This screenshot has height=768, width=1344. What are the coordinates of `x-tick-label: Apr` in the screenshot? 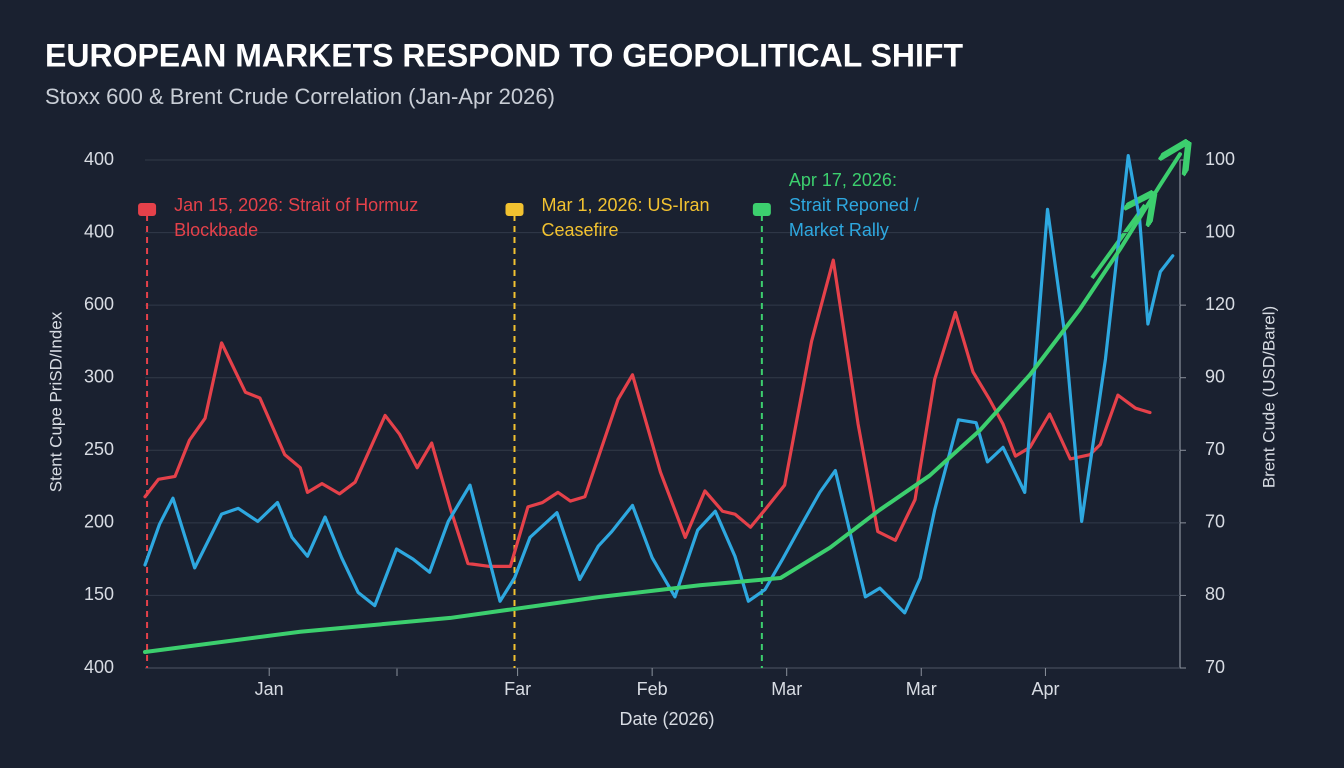 It's located at (1045, 689).